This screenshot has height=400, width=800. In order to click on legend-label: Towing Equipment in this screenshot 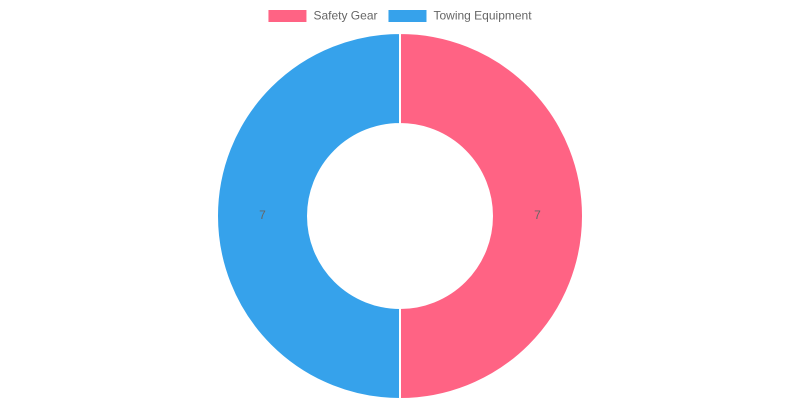, I will do `click(482, 16)`.